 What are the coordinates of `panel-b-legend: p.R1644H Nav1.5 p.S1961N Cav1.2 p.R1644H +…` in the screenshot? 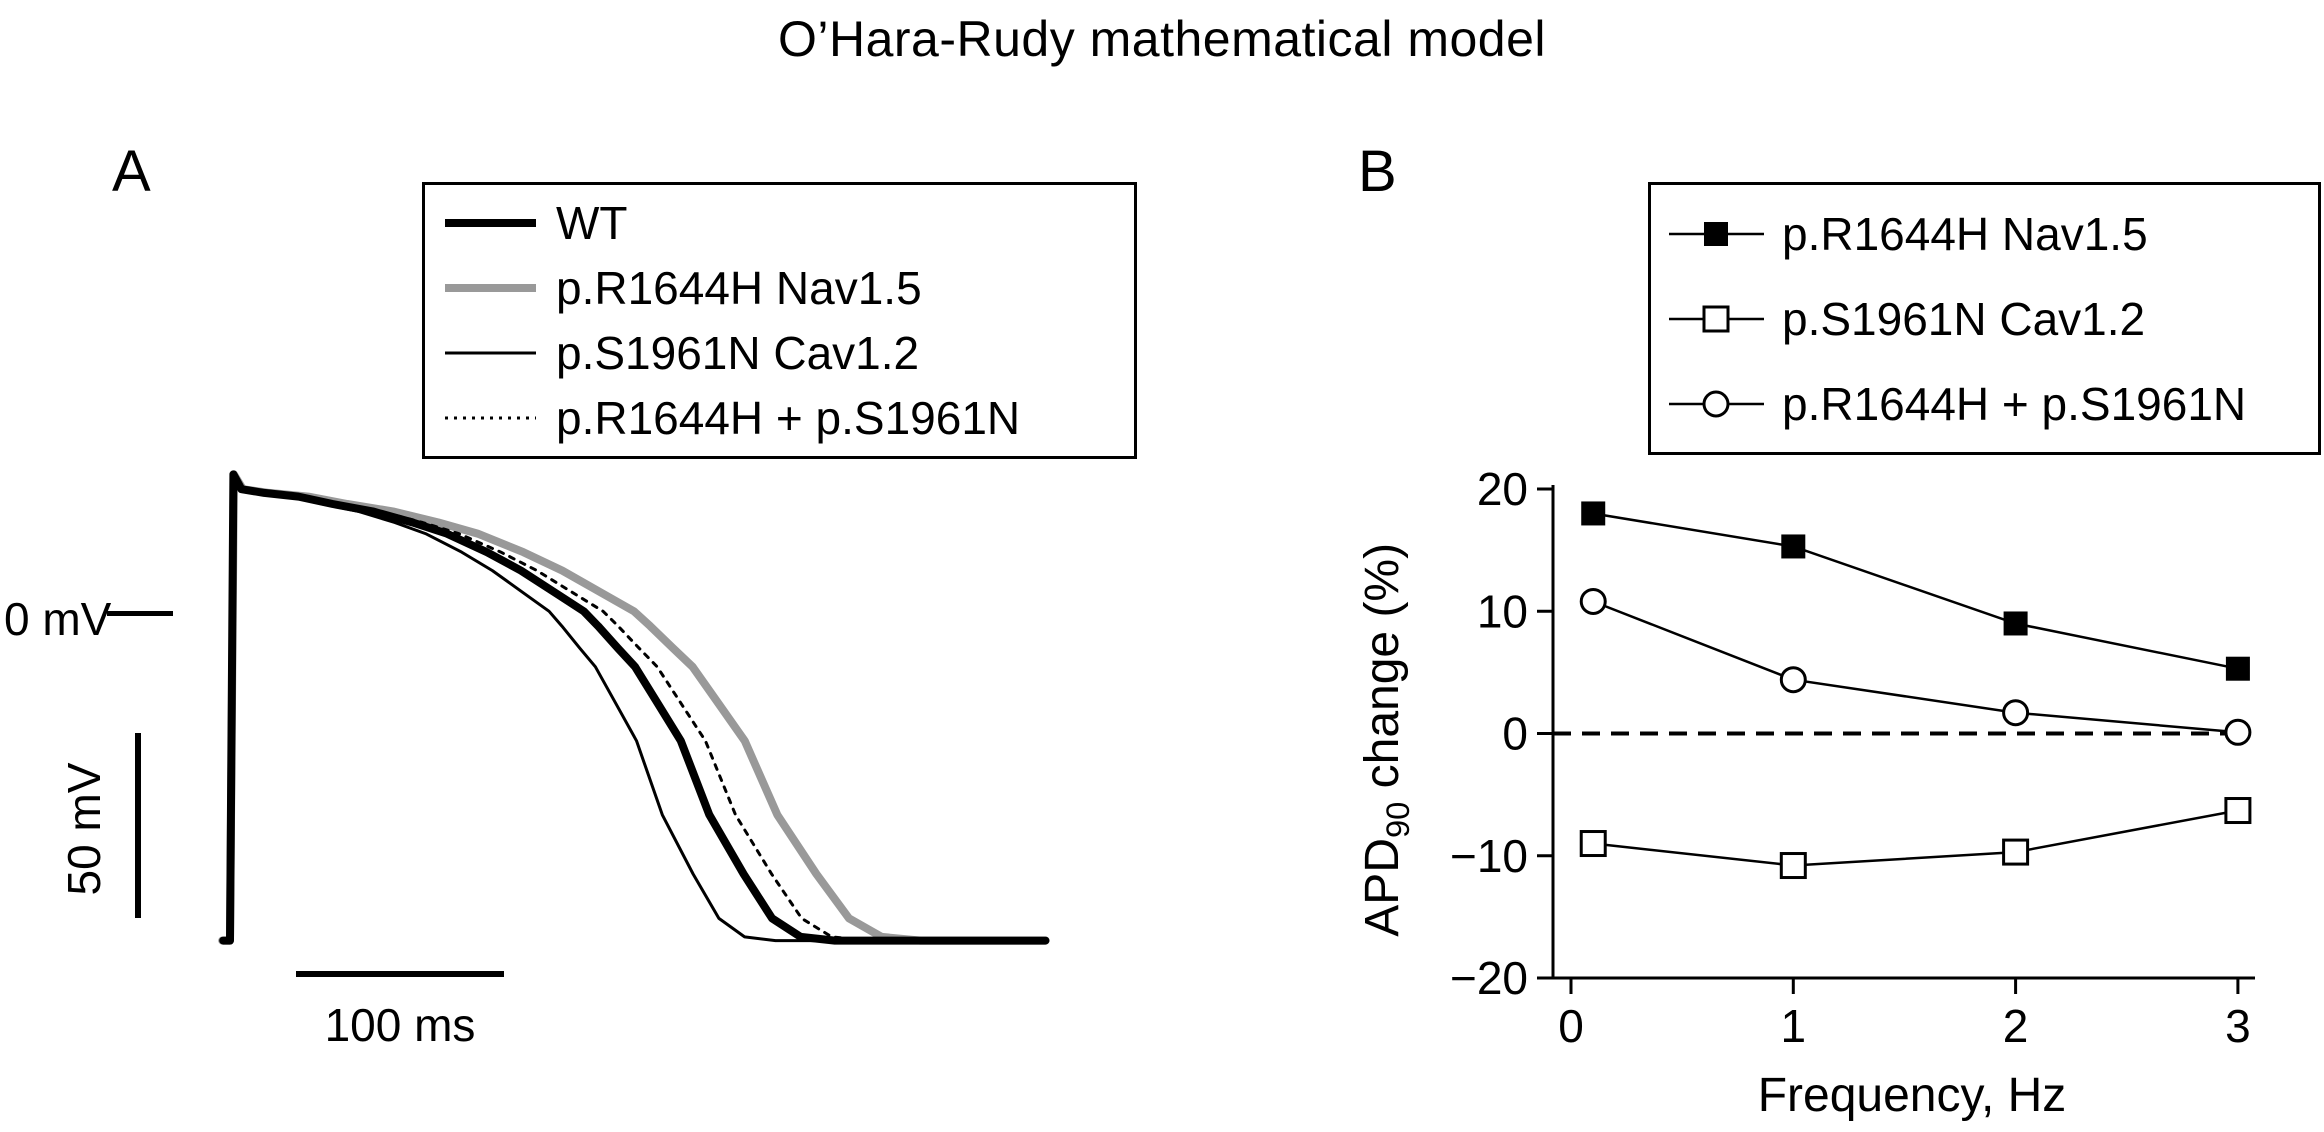 It's located at (1984, 318).